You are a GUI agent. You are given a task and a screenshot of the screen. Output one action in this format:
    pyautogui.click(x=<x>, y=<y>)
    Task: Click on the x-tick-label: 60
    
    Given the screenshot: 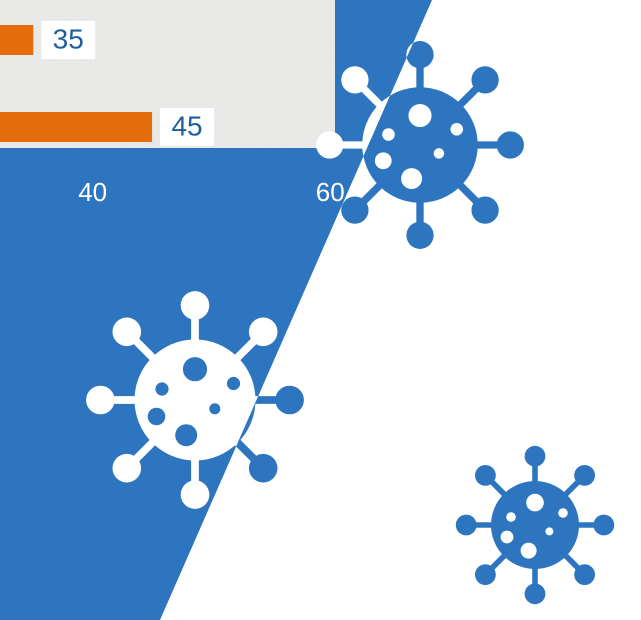 What is the action you would take?
    pyautogui.click(x=330, y=192)
    